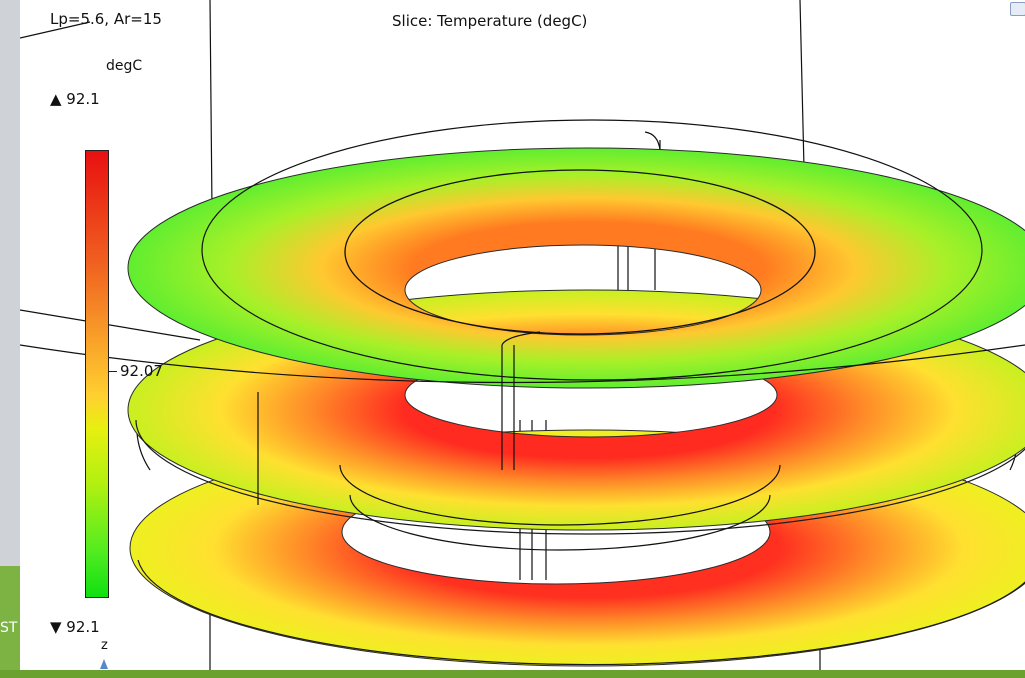 The image size is (1025, 678). Describe the element at coordinates (75, 627) in the screenshot. I see `colorbar-min-label: ▼ 92.1` at that location.